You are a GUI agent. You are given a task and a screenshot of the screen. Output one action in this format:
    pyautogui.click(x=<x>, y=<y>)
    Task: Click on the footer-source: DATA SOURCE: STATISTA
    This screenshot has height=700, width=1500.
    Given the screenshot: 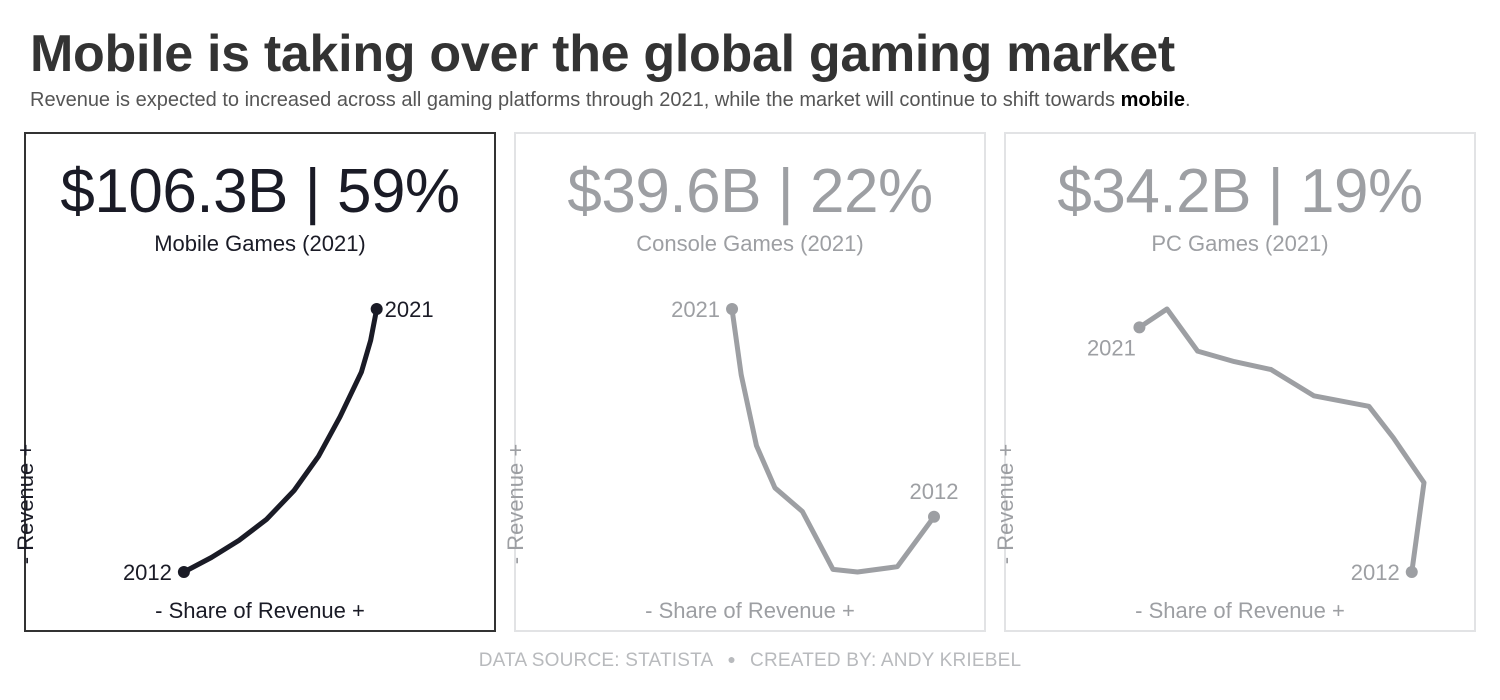 What is the action you would take?
    pyautogui.click(x=596, y=660)
    